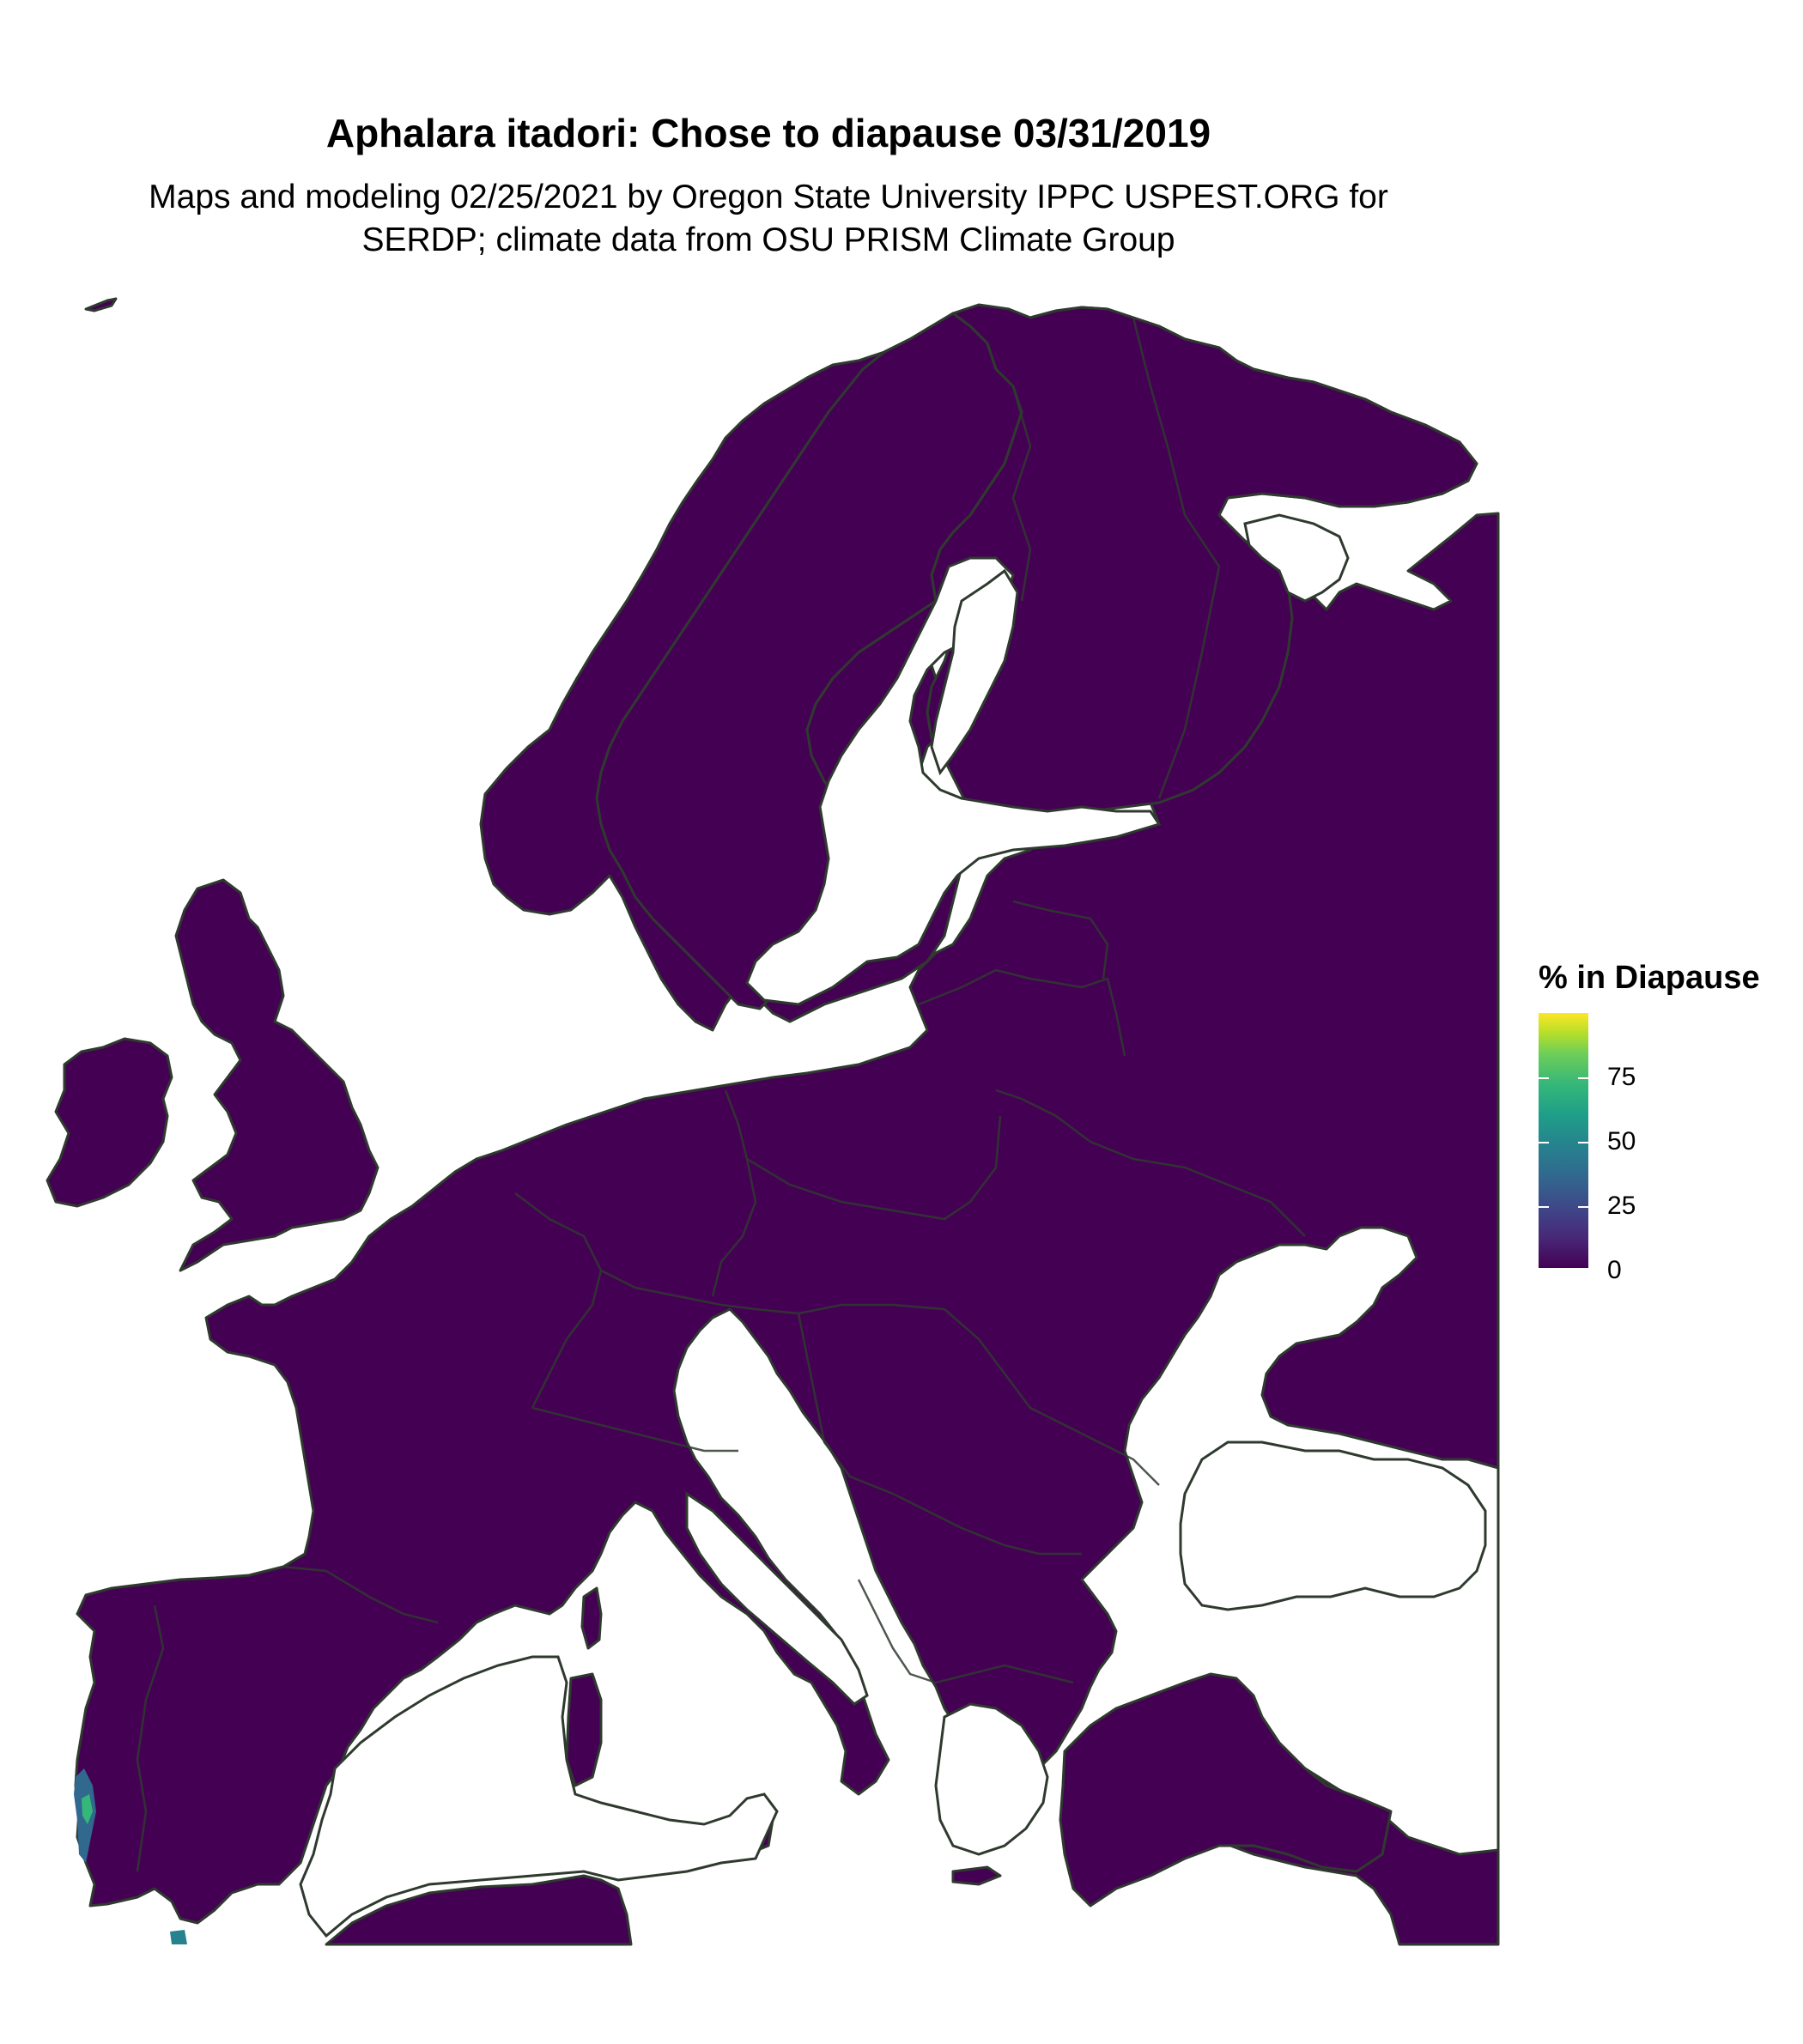 The width and height of the screenshot is (1803, 2044). What do you see at coordinates (1621, 1077) in the screenshot?
I see `legend-label-75: 75` at bounding box center [1621, 1077].